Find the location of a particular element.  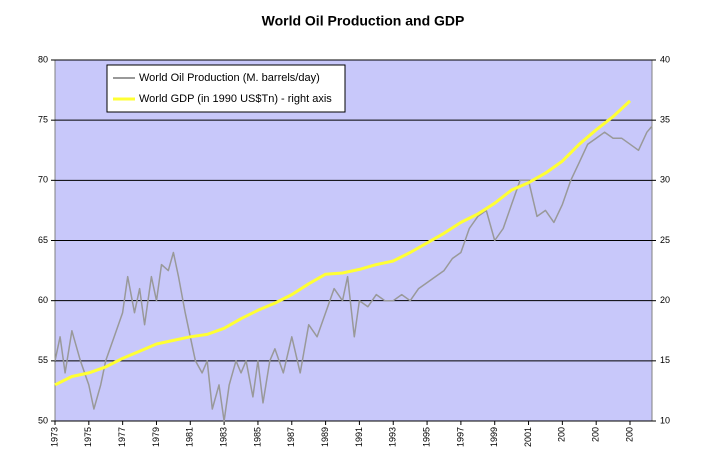

y2-tick-label: 20 is located at coordinates (665, 300).